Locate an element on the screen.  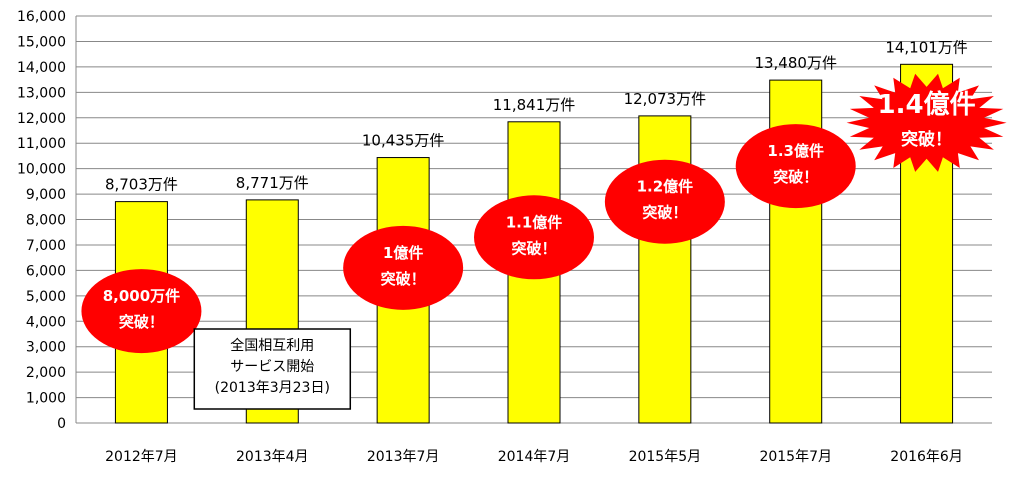
annotation-line: 全国相互利用 is located at coordinates (272, 345).